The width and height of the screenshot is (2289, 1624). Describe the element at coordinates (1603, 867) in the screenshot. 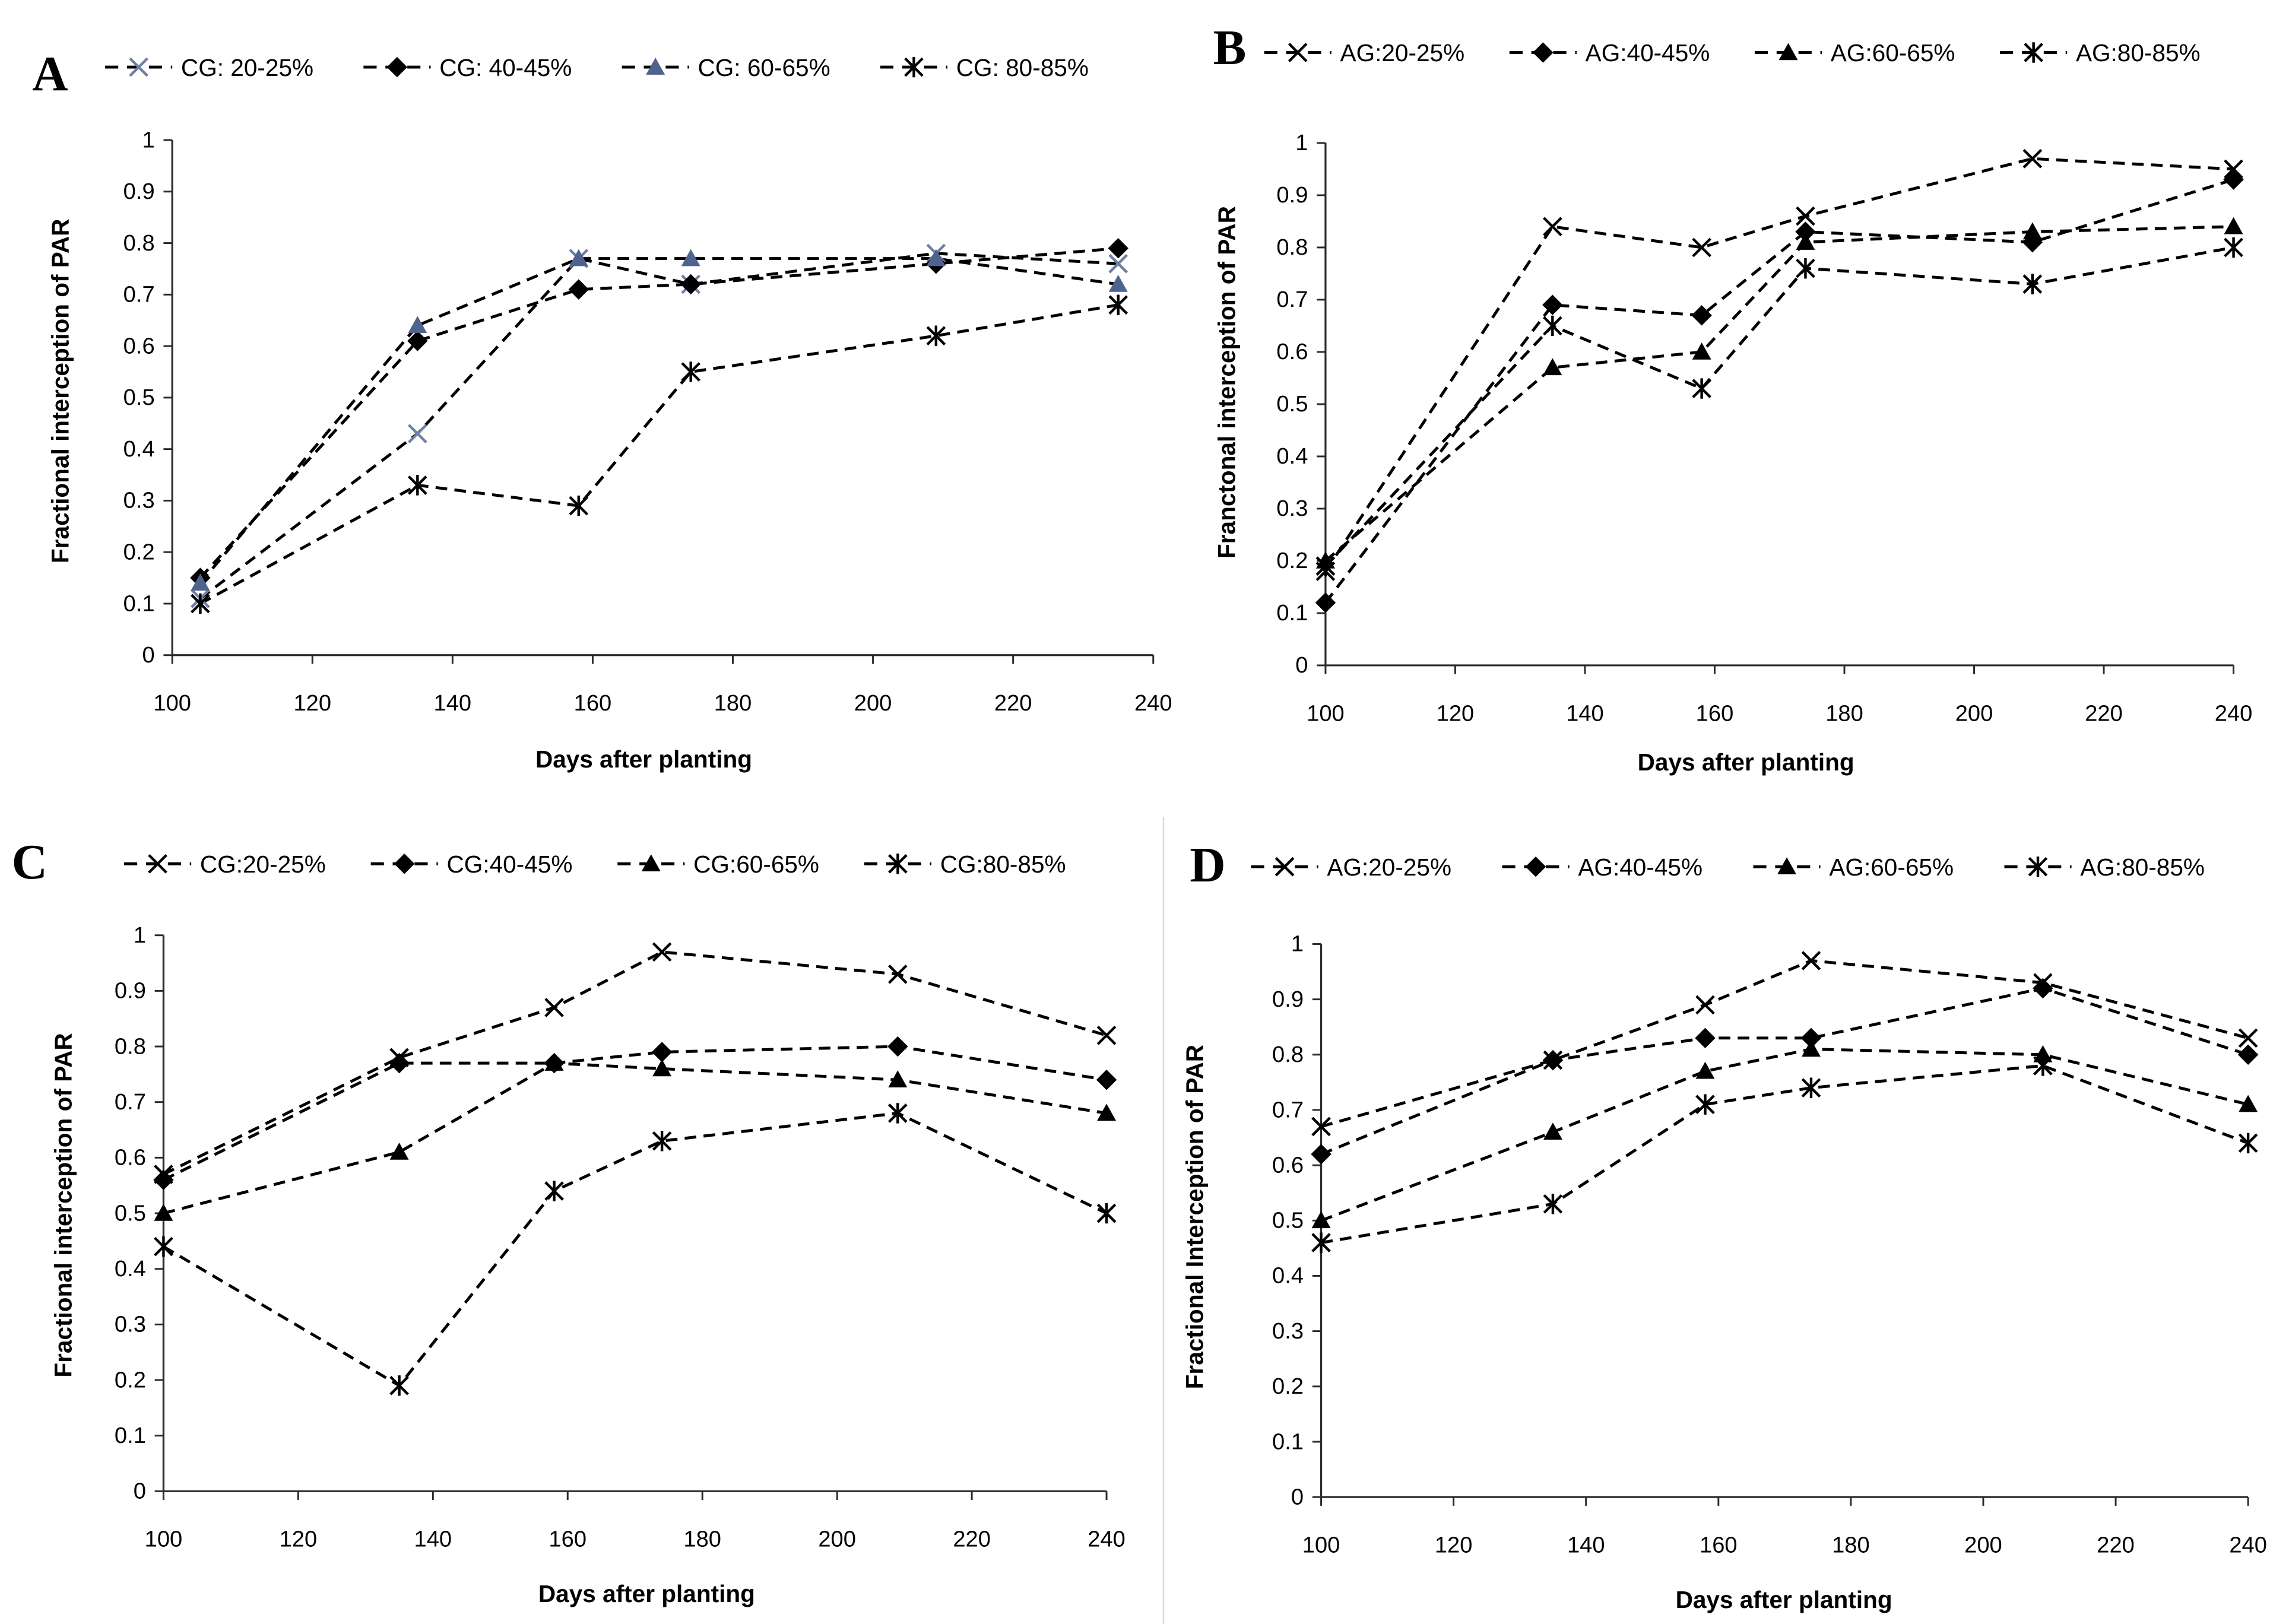

I see `legend-entry: AG:40-45%` at that location.